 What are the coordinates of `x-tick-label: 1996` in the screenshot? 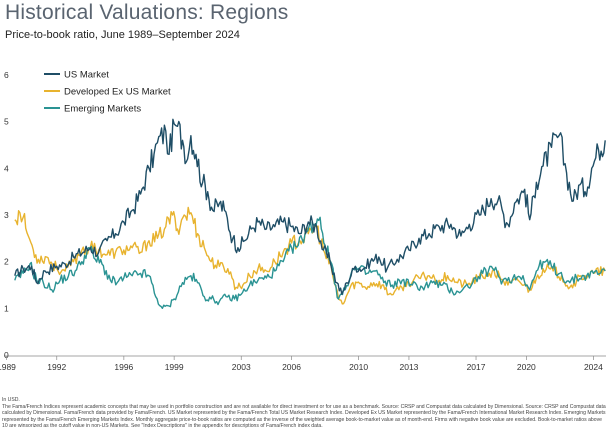 It's located at (123, 367).